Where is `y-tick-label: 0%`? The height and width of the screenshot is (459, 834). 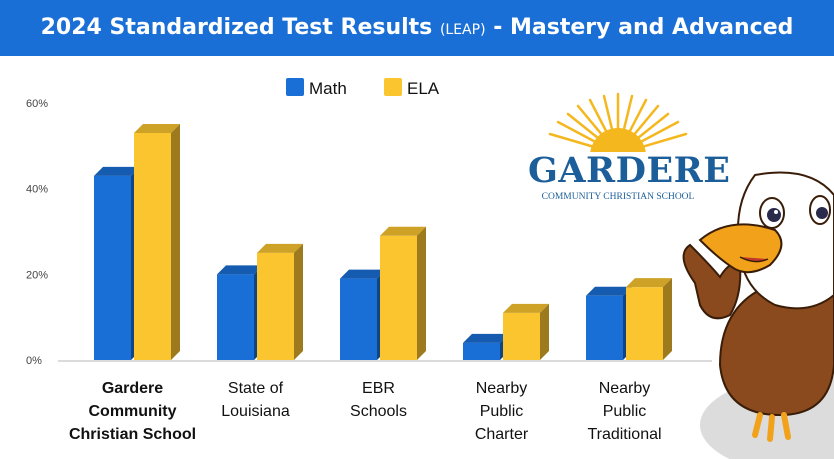
y-tick-label: 0% is located at coordinates (34, 361).